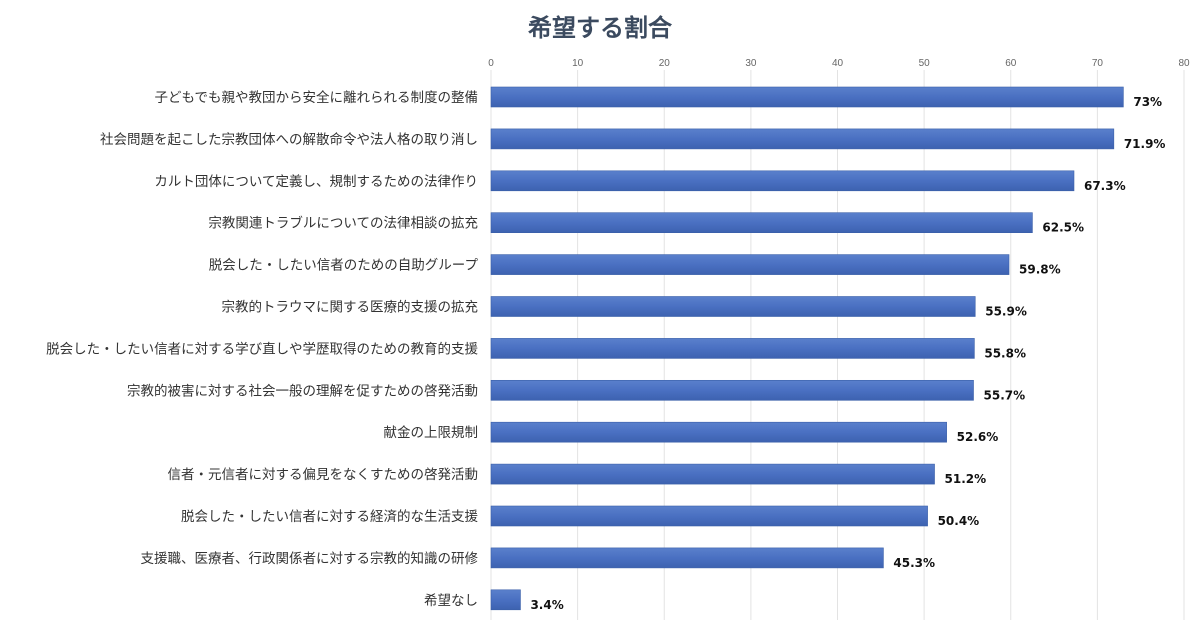  What do you see at coordinates (1006, 312) in the screenshot?
I see `data-label: 55.9%` at bounding box center [1006, 312].